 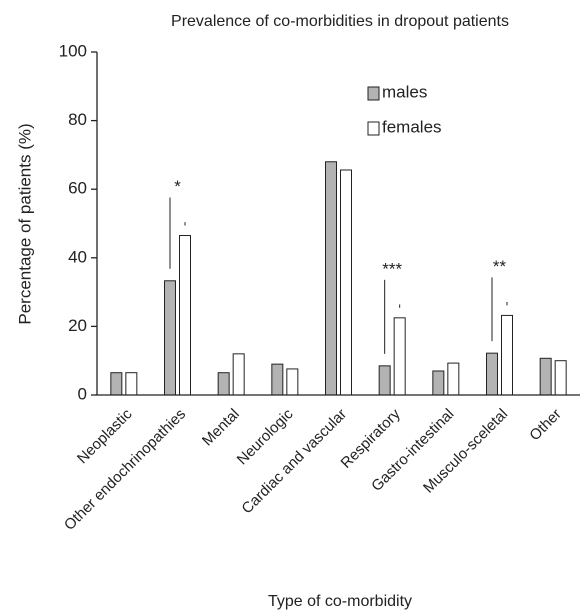 I want to click on y-tick-label: 100, so click(x=73, y=50).